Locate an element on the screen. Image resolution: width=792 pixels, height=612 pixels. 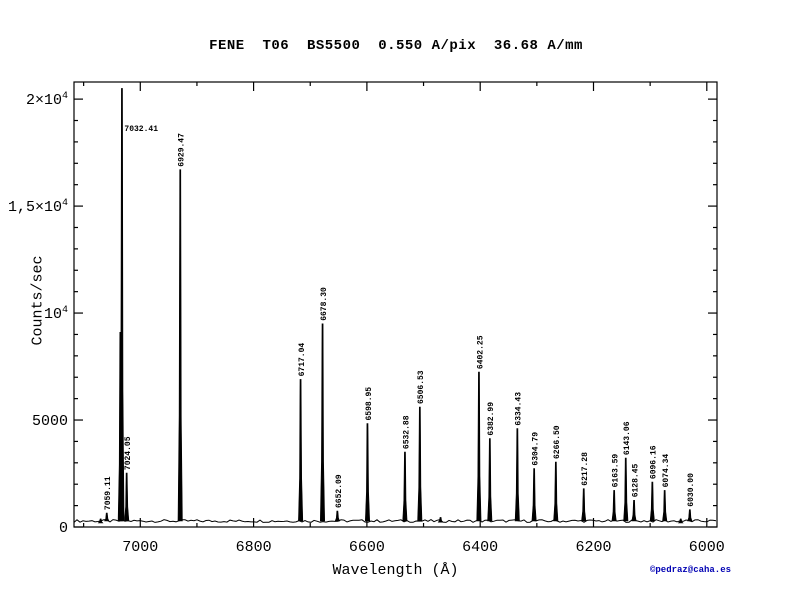
x-tick-label: 6600 is located at coordinates (367, 547).